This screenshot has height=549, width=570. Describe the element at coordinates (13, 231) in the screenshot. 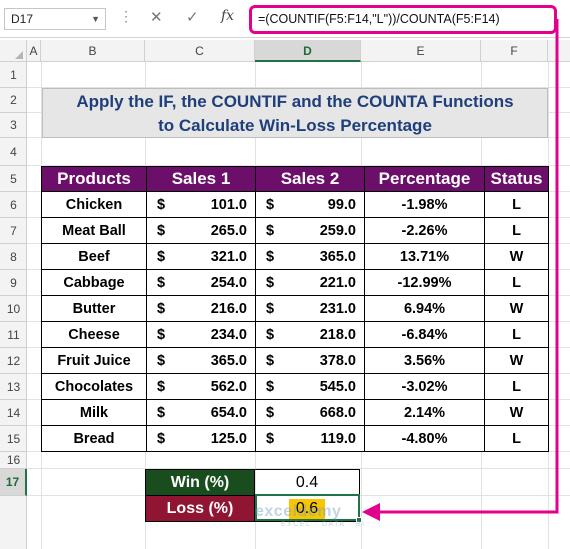

I see `row-header-7: 7` at that location.